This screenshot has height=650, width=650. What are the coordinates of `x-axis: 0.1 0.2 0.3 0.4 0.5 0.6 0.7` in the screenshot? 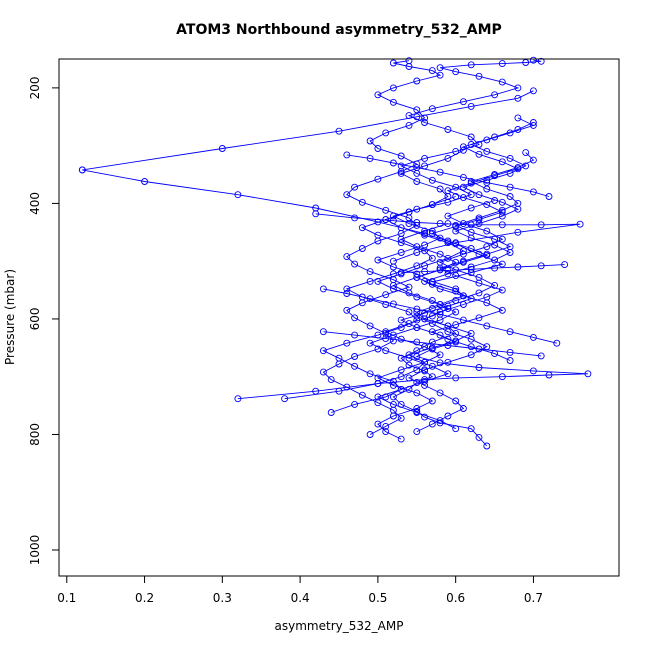 It's located at (300, 590).